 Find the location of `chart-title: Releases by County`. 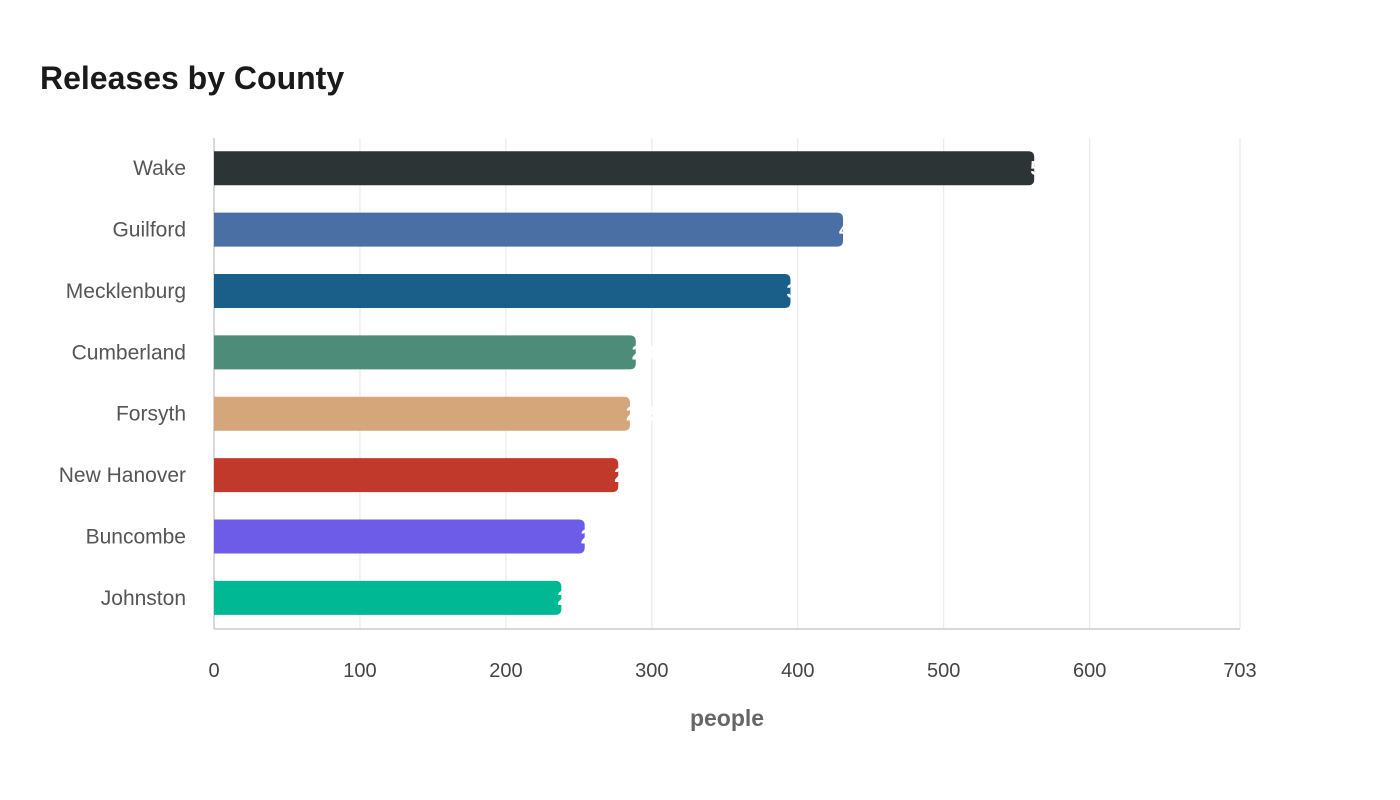

chart-title: Releases by County is located at coordinates (192, 78).